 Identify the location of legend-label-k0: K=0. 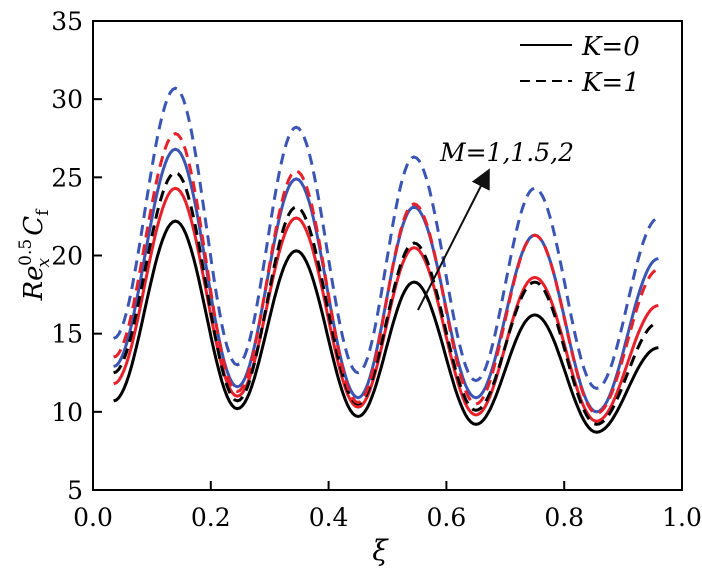
(610, 47).